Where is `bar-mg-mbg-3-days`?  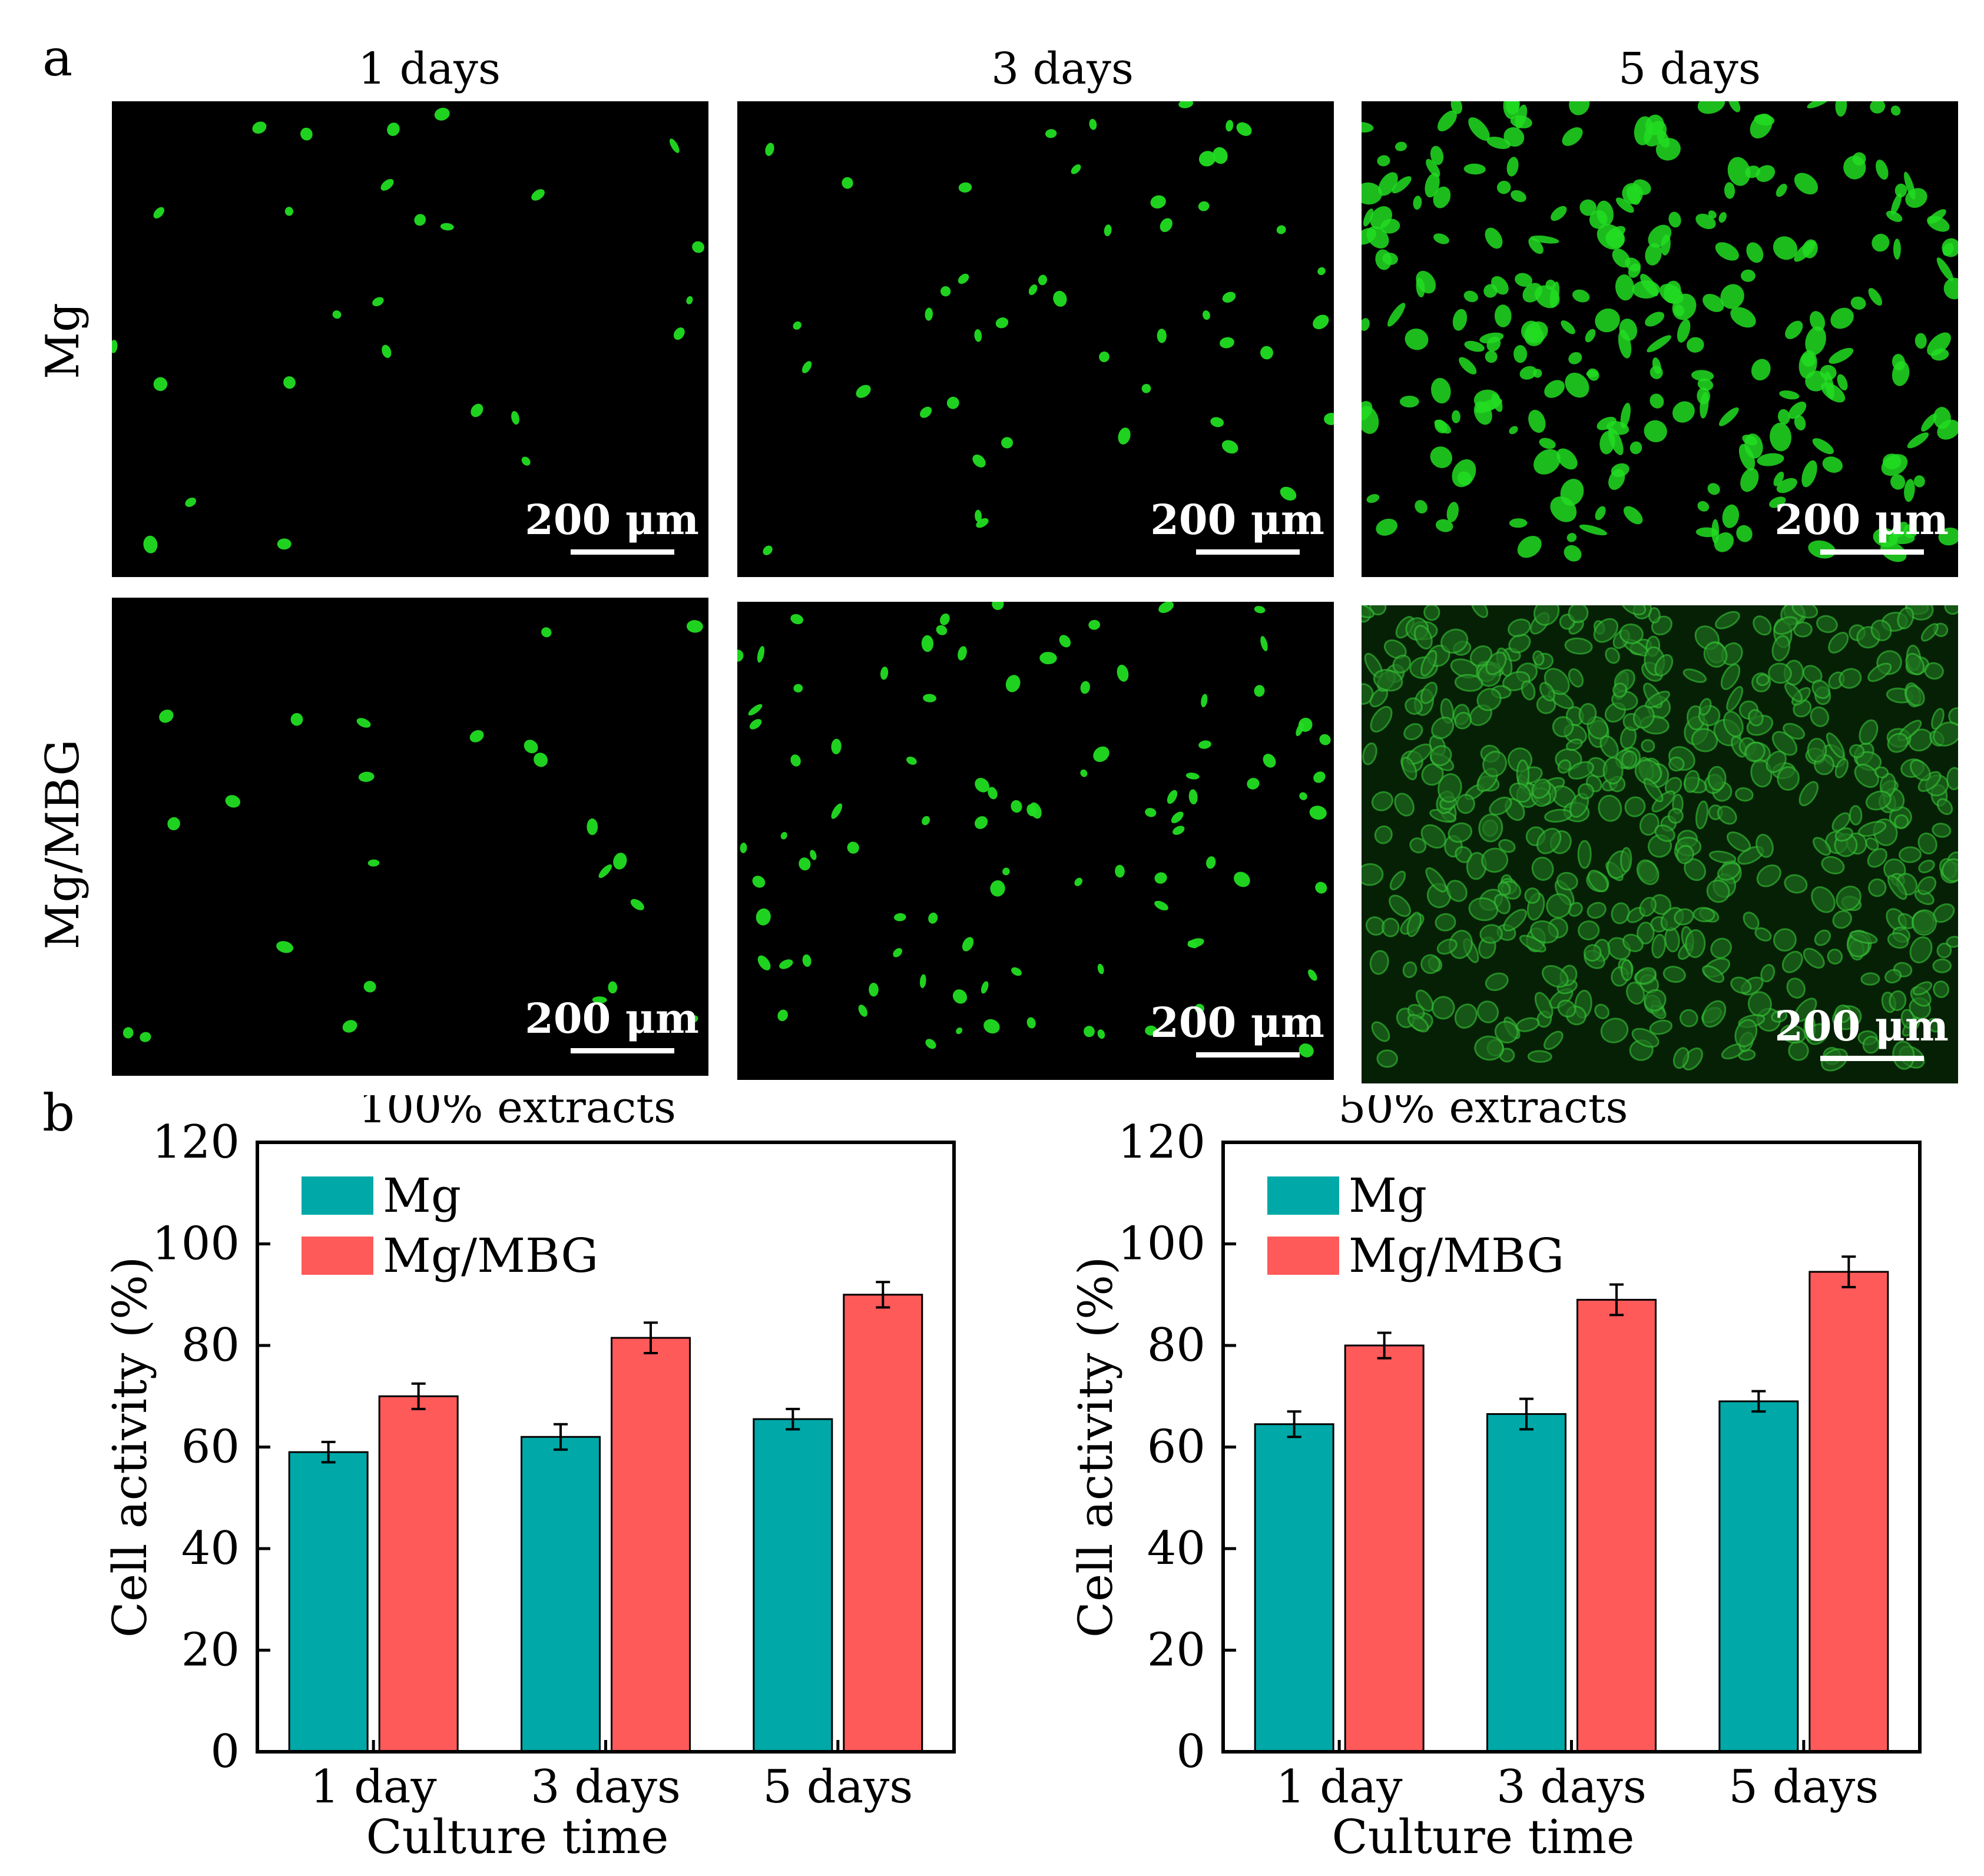
bar-mg-mbg-3-days is located at coordinates (651, 1545).